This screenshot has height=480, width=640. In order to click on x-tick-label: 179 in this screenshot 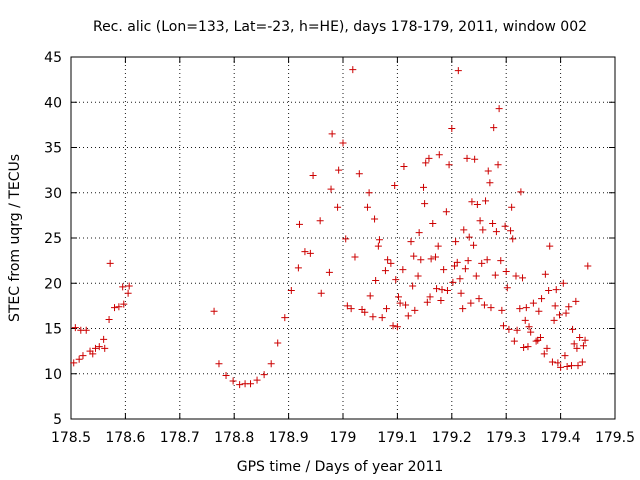, I will do `click(343, 438)`.